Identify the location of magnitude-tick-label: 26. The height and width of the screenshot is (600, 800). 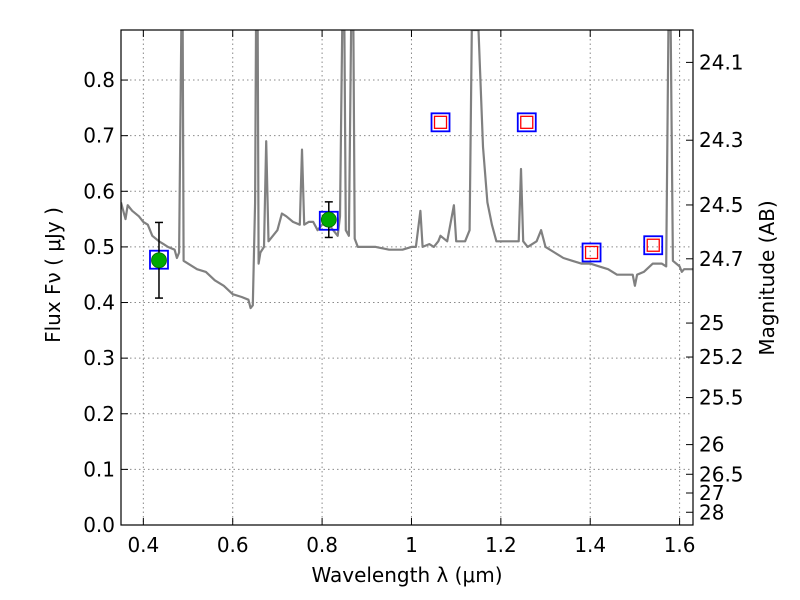
(711, 445).